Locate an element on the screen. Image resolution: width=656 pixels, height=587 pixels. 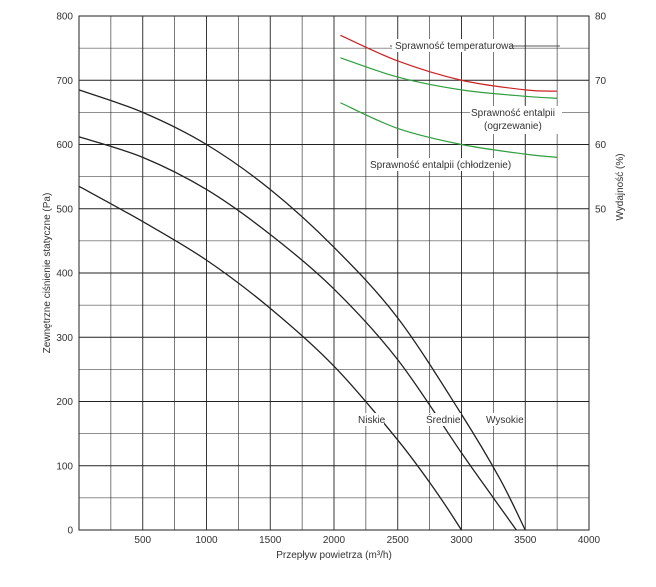
y-left-tick-label: 800 is located at coordinates (64, 17).